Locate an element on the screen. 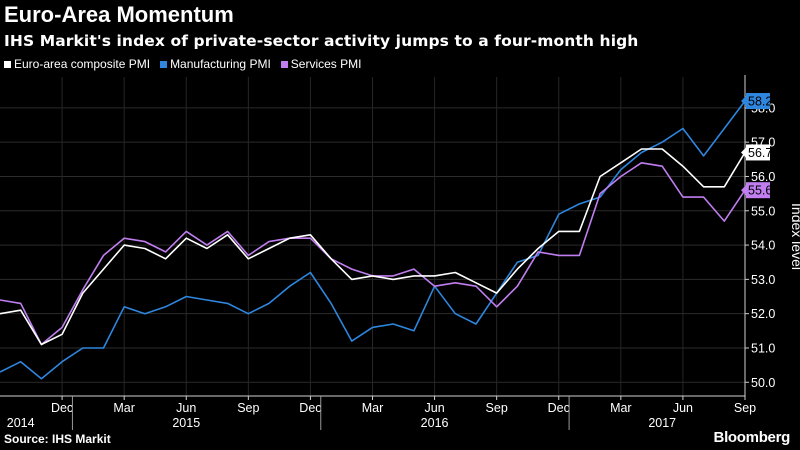  y-tick-label-1: 51.0 is located at coordinates (763, 348).